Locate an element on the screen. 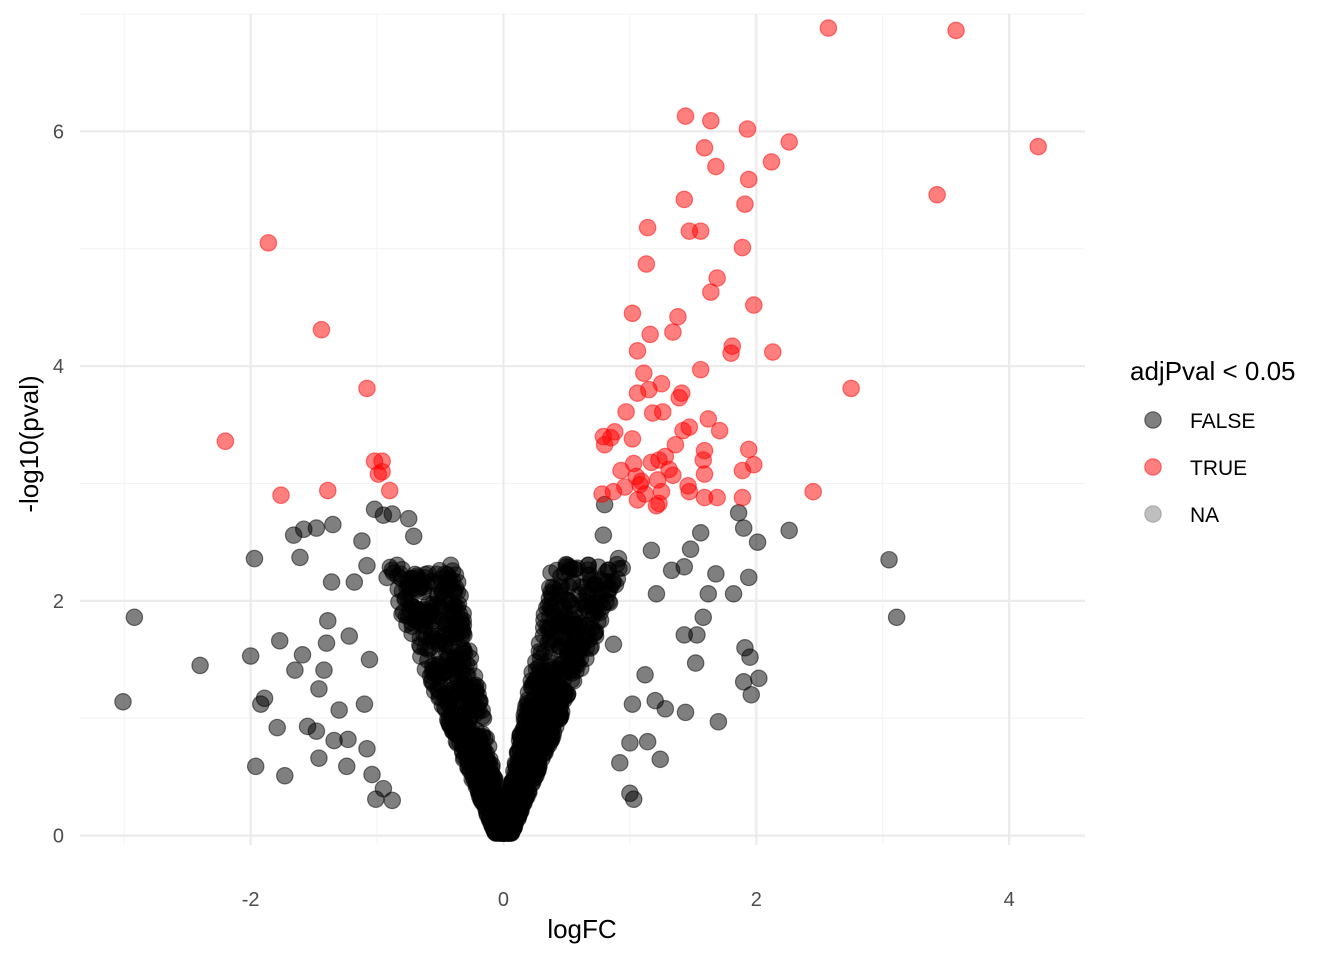  legend-label-false: FALSE is located at coordinates (1222, 421).